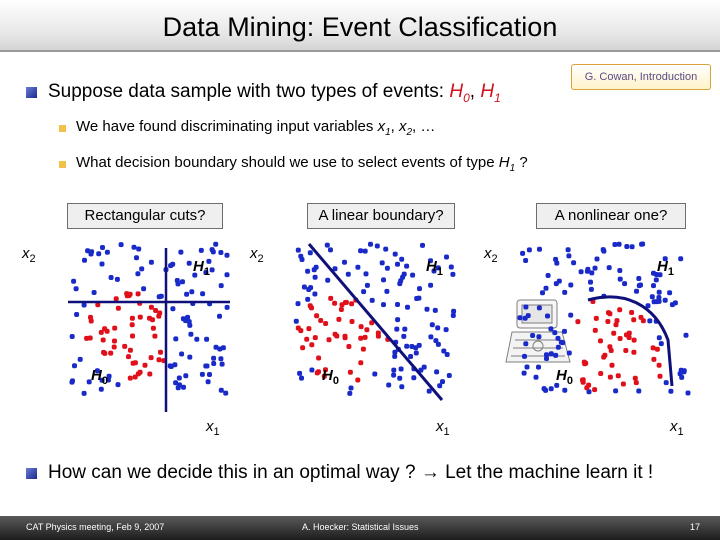 The height and width of the screenshot is (540, 720). I want to click on panel1-dots, so click(149, 318).